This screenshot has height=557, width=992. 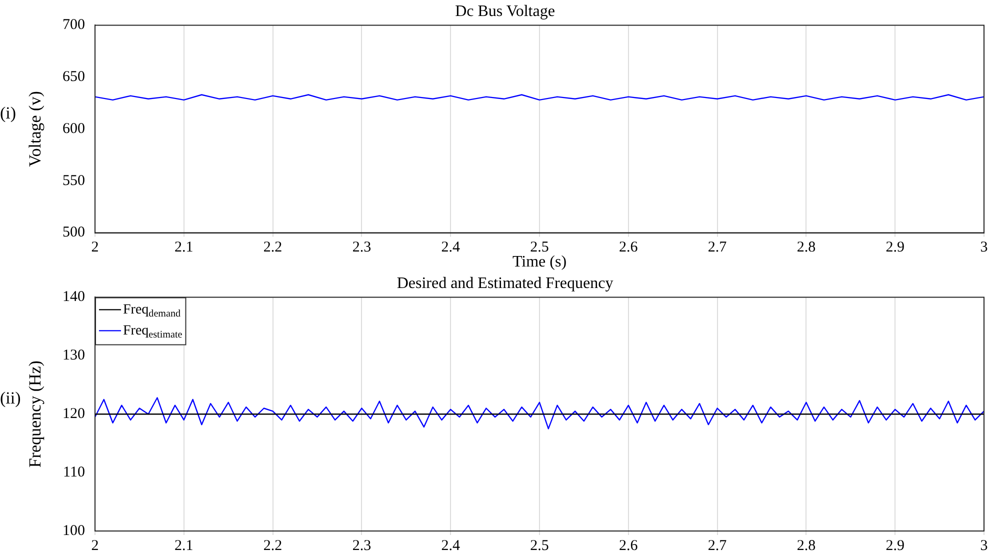 I want to click on y-tick-label: 100, so click(x=73, y=530).